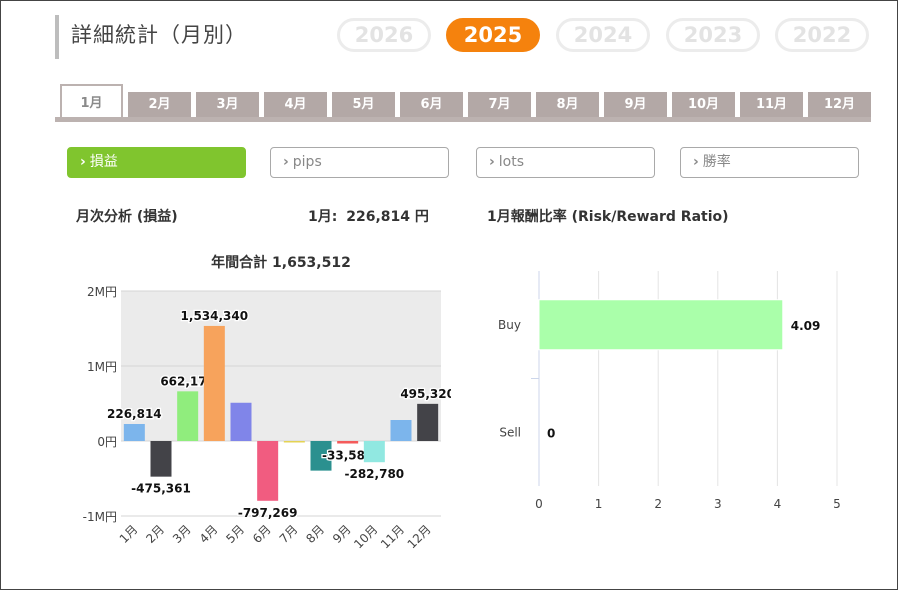  Describe the element at coordinates (107, 442) in the screenshot. I see `y-tick-label: 0円` at that location.